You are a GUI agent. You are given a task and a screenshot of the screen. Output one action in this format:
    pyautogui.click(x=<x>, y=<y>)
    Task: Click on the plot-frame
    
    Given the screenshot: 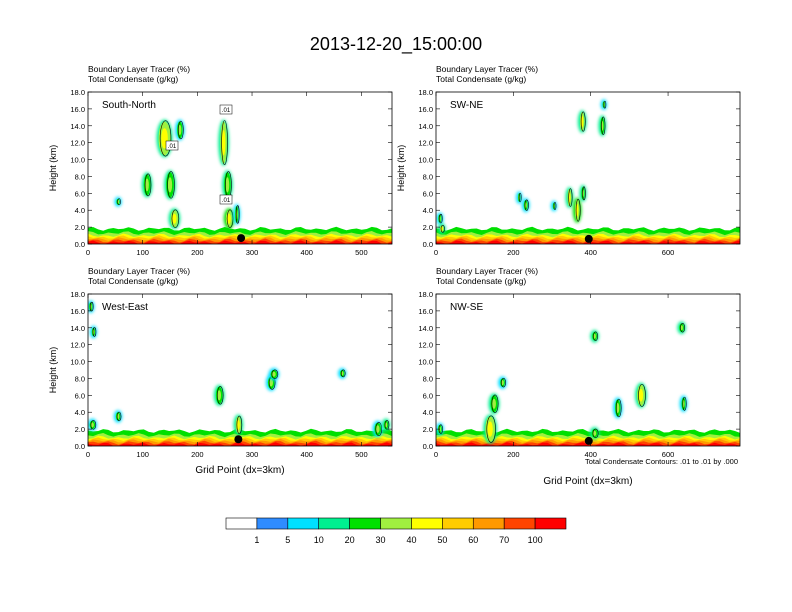 What is the action you would take?
    pyautogui.click(x=240, y=370)
    